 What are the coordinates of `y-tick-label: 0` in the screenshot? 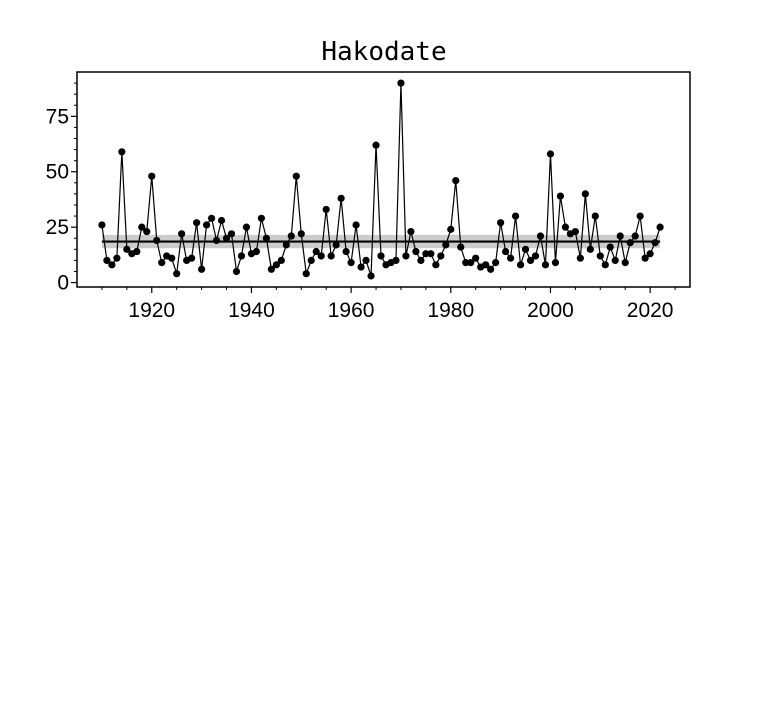 It's located at (63, 283).